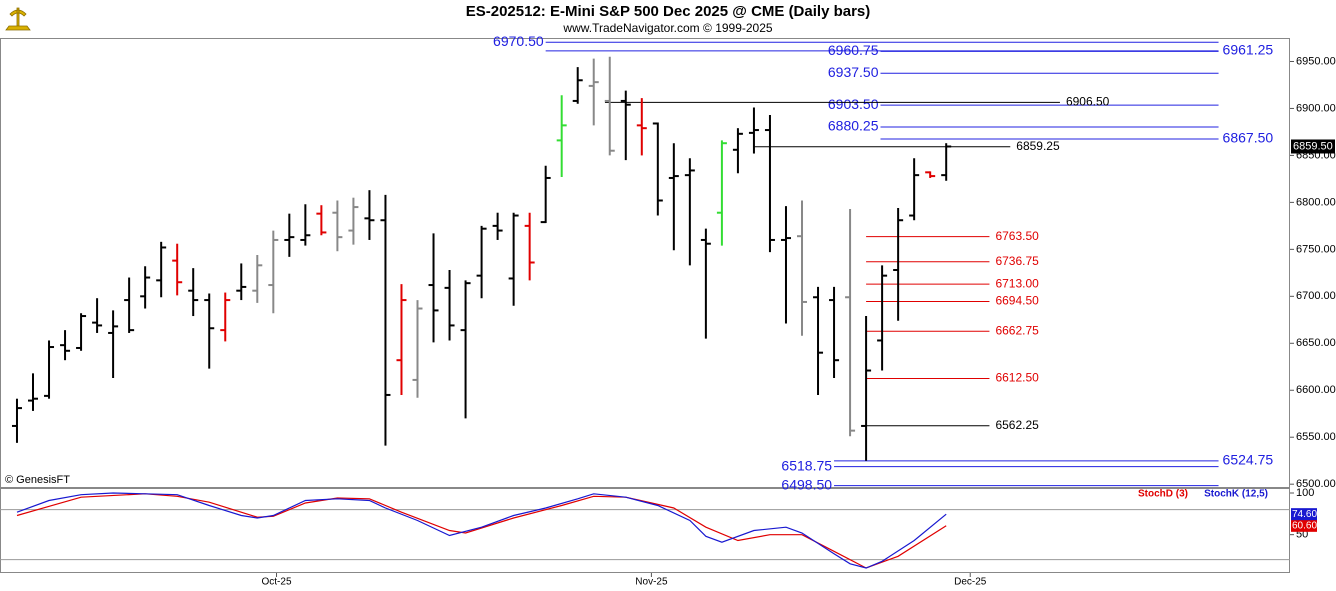 The height and width of the screenshot is (591, 1336). I want to click on level-label: 6867.50, so click(1248, 138).